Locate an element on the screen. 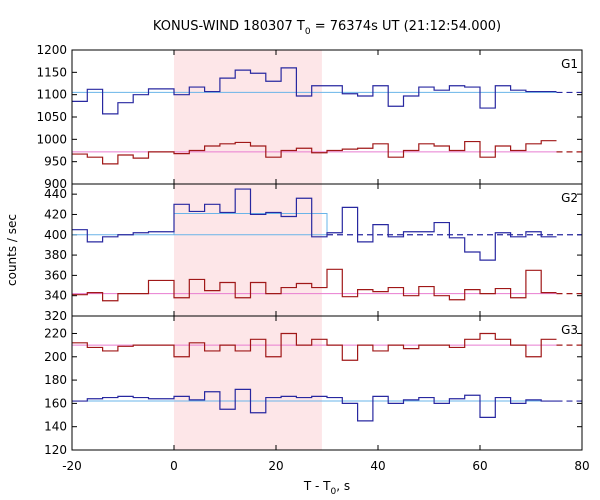 Image resolution: width=600 pixels, height=500 pixels. panel-label: G2 is located at coordinates (569, 198).